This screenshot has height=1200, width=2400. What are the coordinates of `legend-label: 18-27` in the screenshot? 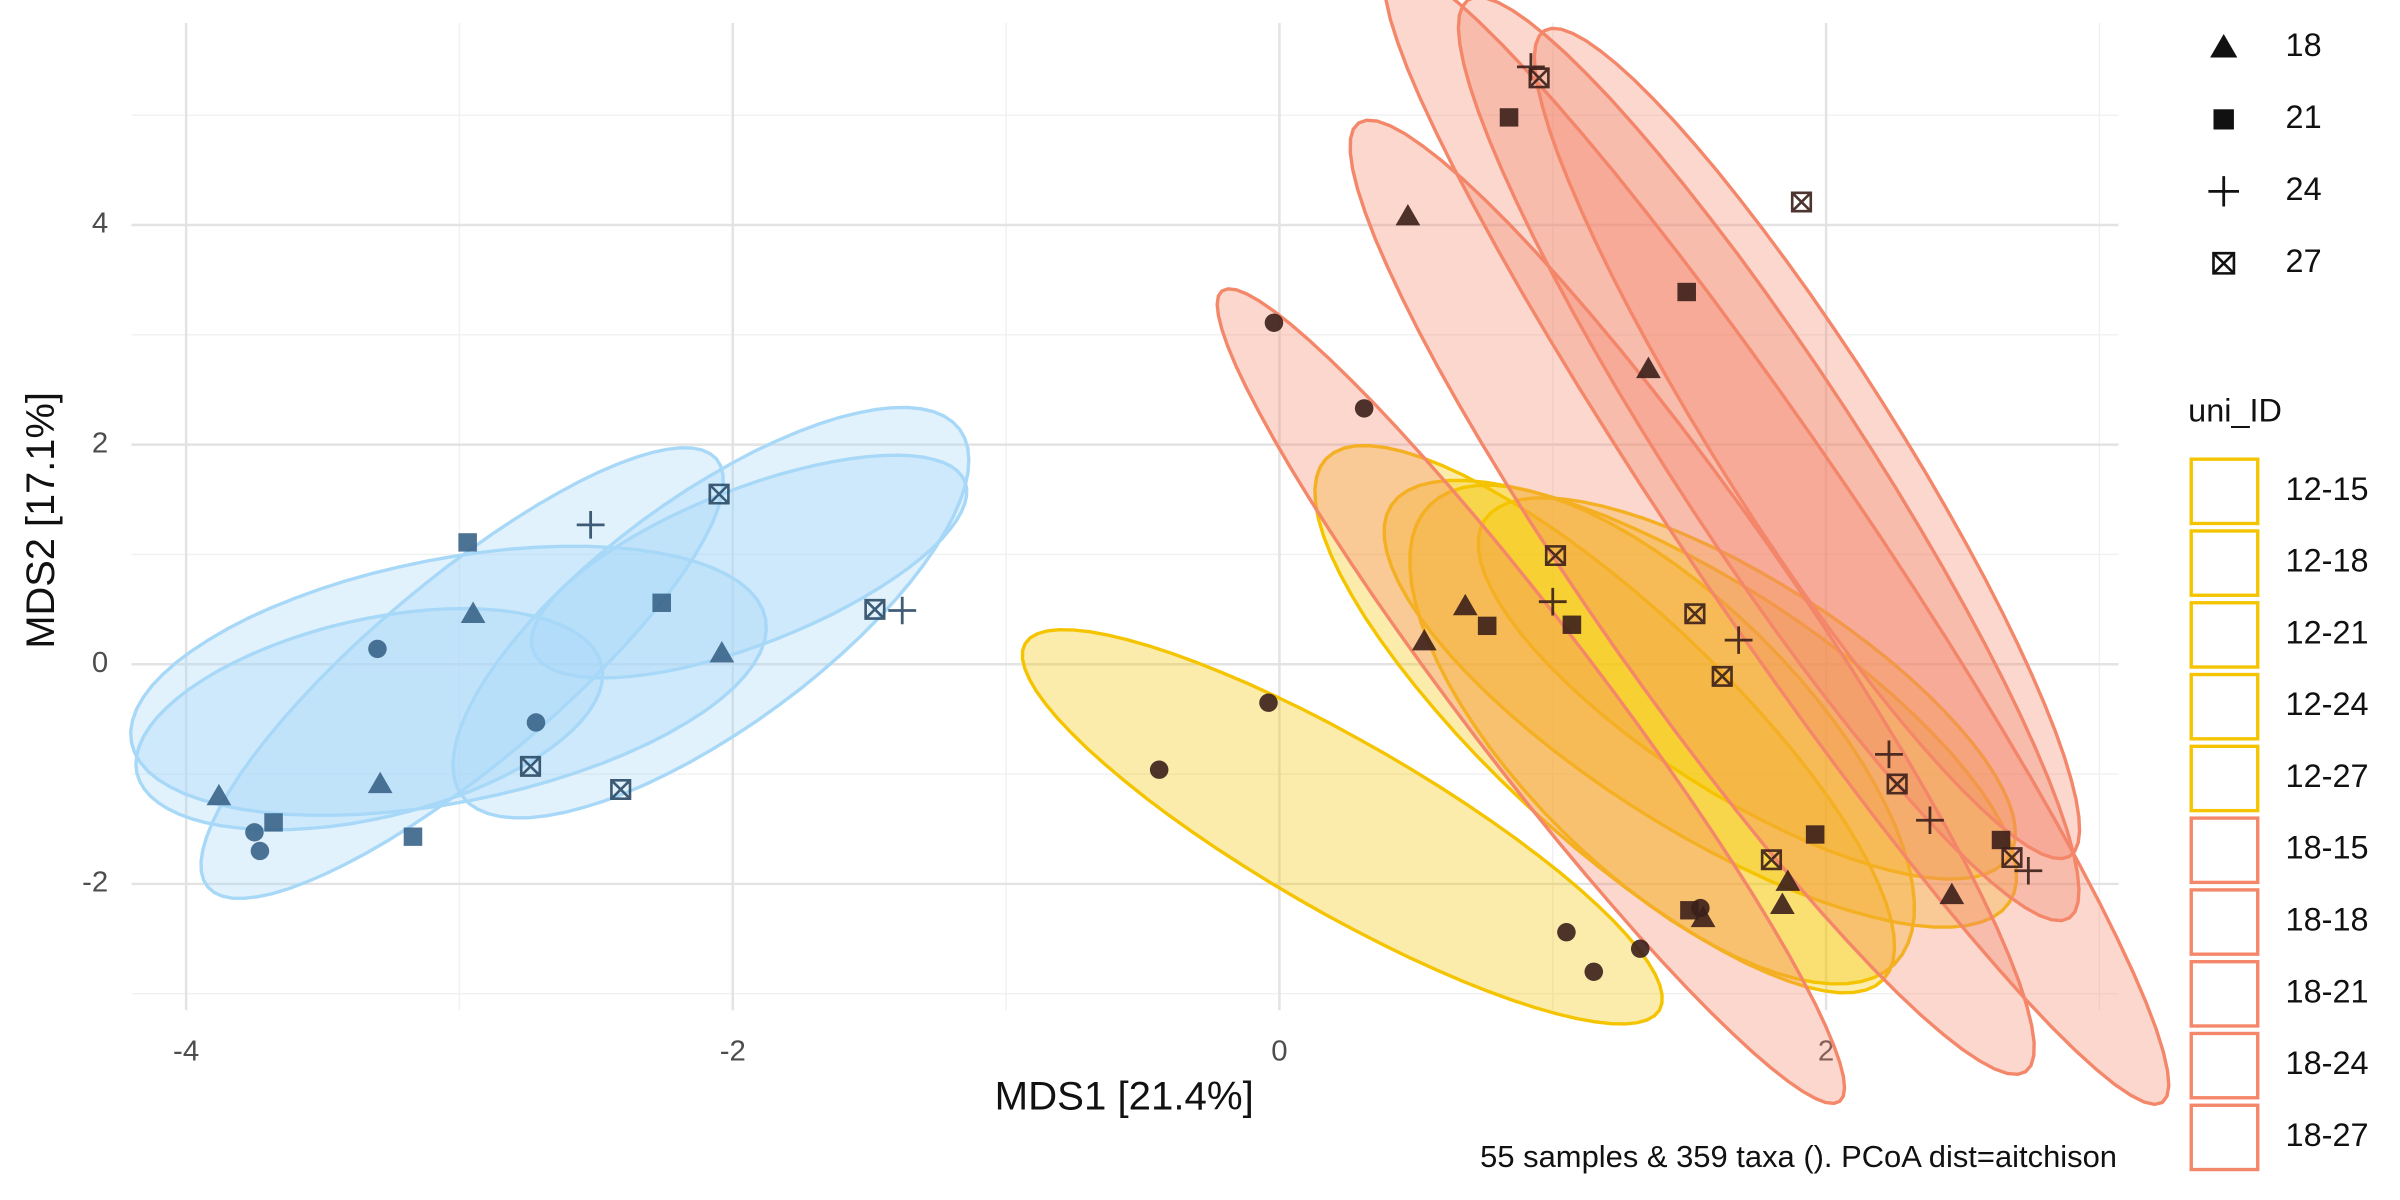 It's located at (2327, 1135).